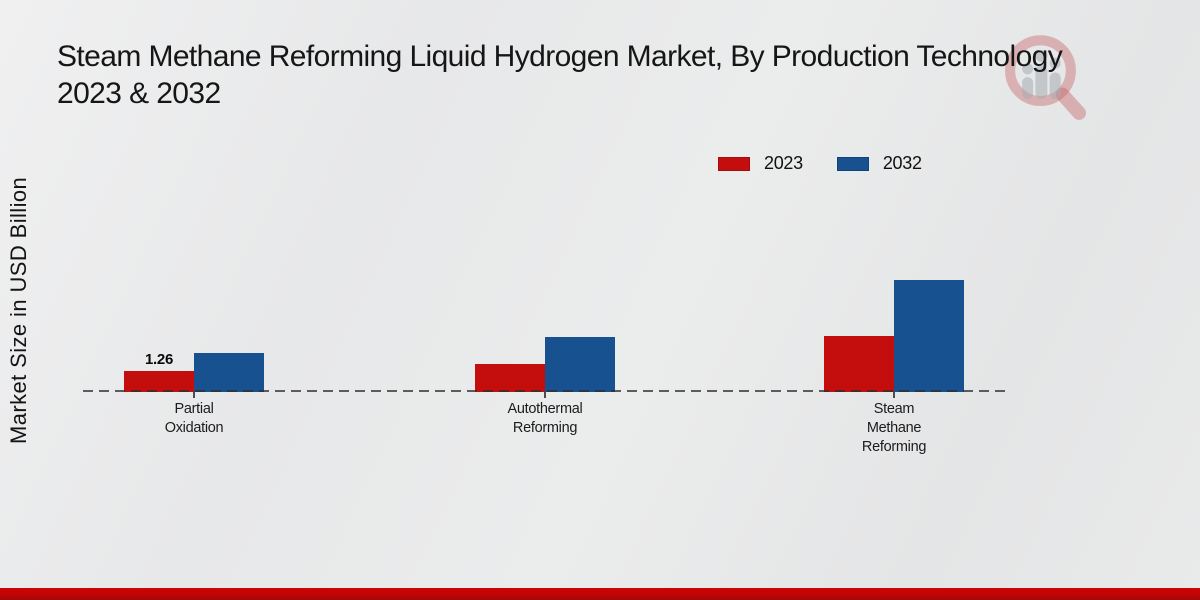 Image resolution: width=1200 pixels, height=600 pixels. What do you see at coordinates (760, 163) in the screenshot?
I see `legend-item-2023: 2023` at bounding box center [760, 163].